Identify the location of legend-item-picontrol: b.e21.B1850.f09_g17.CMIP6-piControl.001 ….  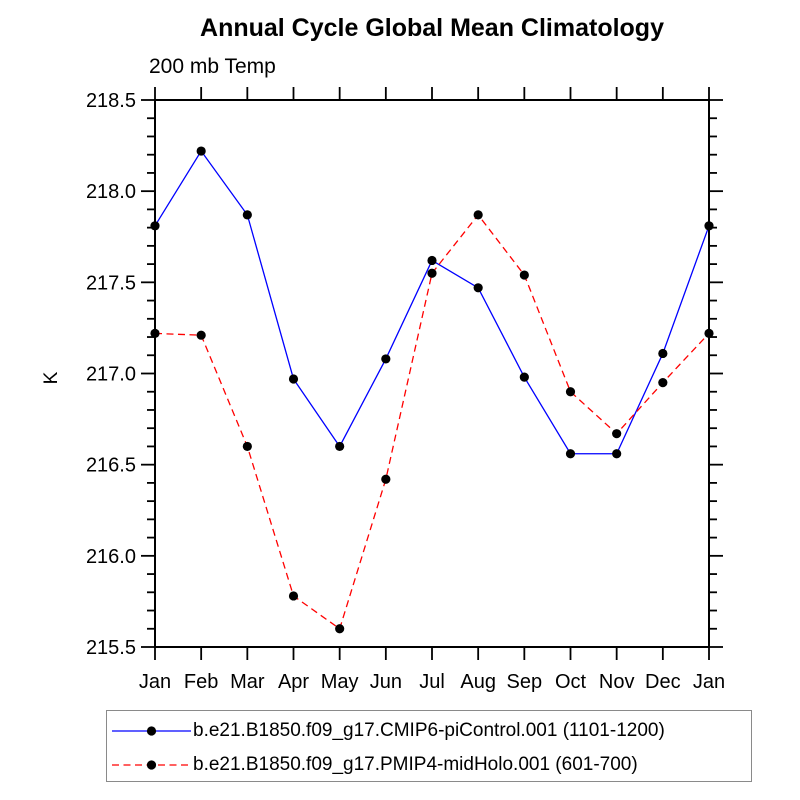
(431, 731).